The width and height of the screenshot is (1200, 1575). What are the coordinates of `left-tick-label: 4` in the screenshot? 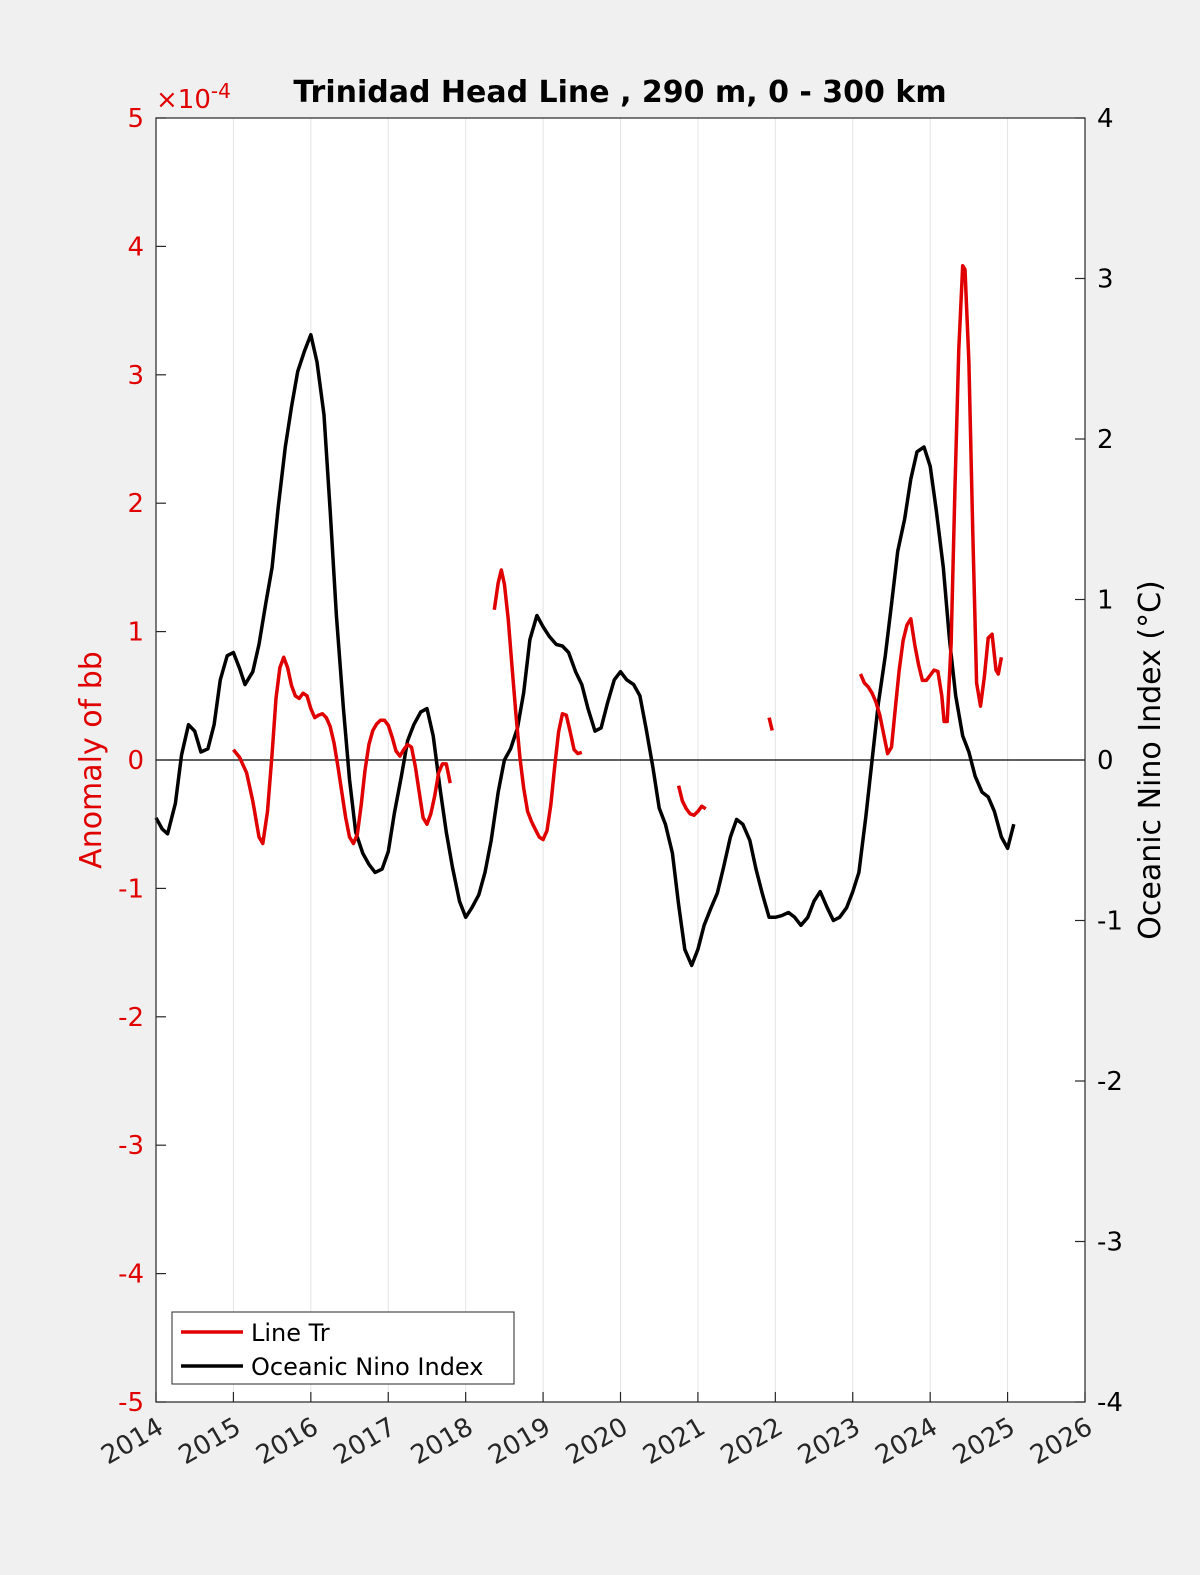 It's located at (135, 247).